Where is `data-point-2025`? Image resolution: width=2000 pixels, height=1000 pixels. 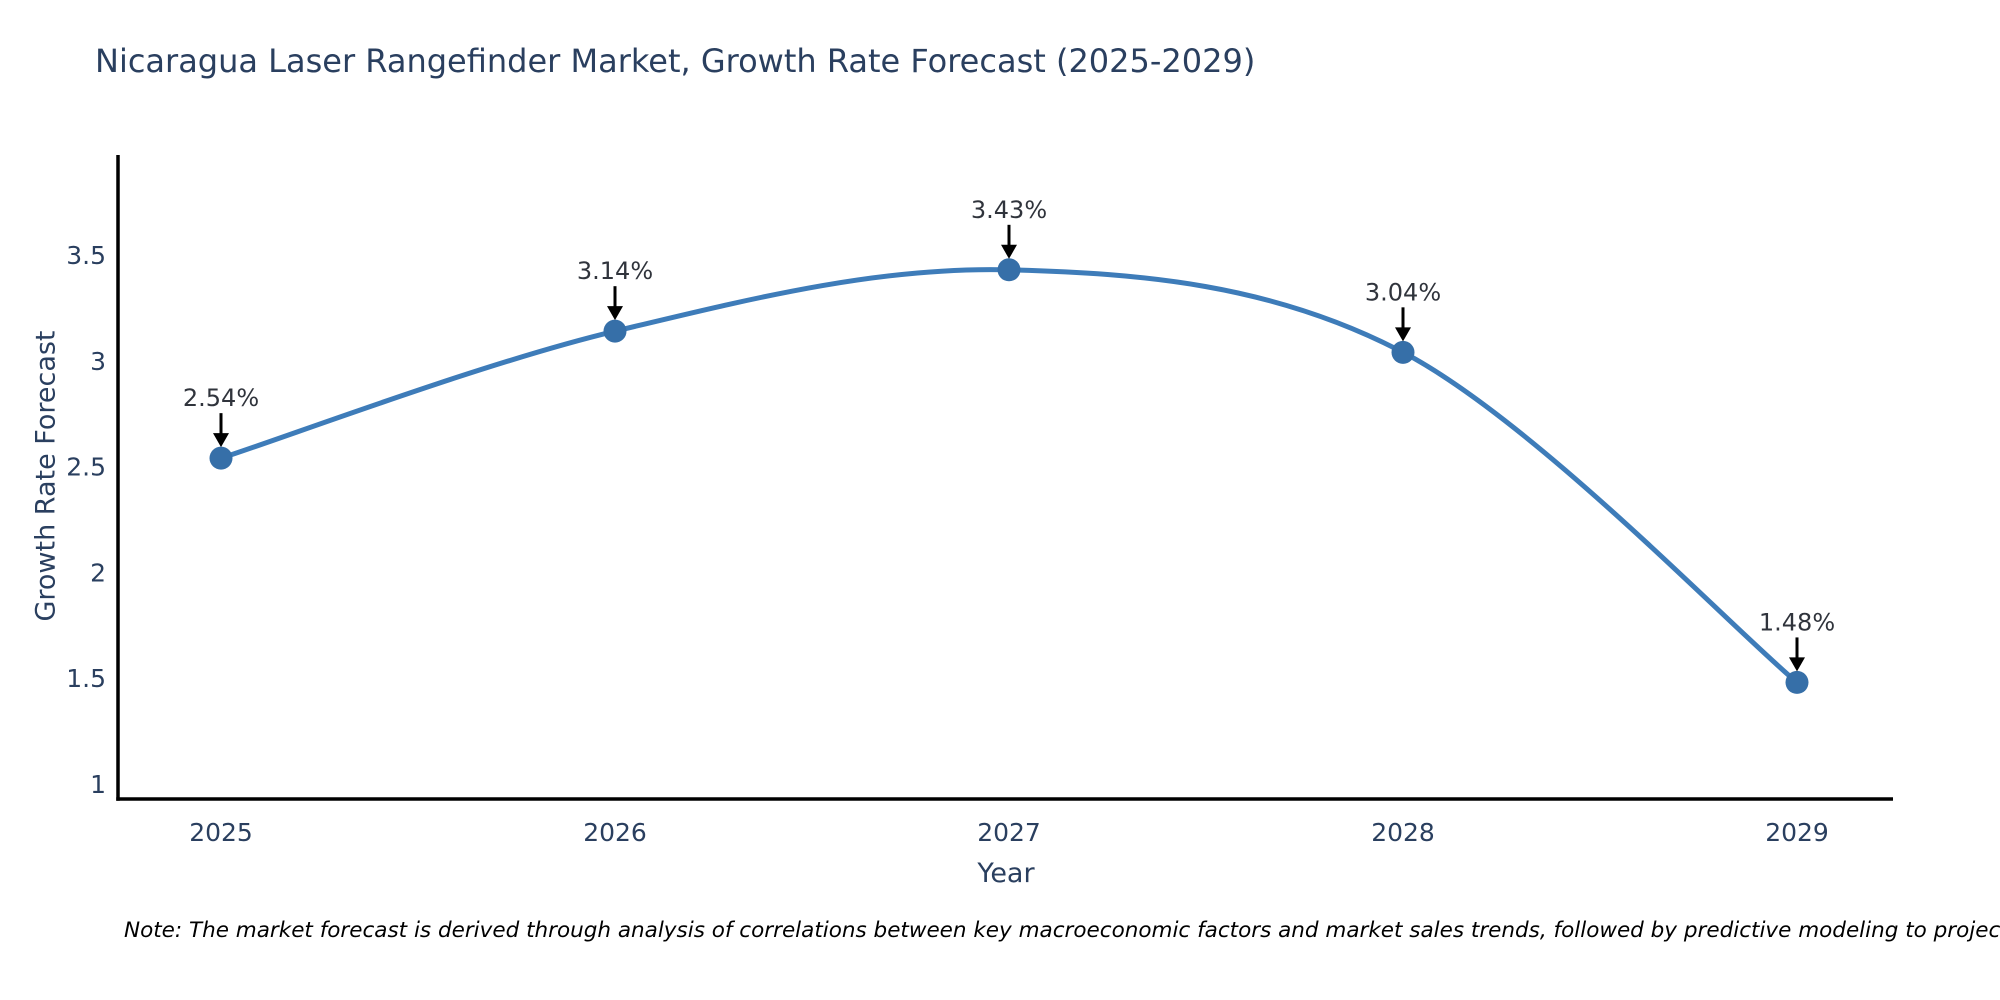
data-point-2025 is located at coordinates (221, 458).